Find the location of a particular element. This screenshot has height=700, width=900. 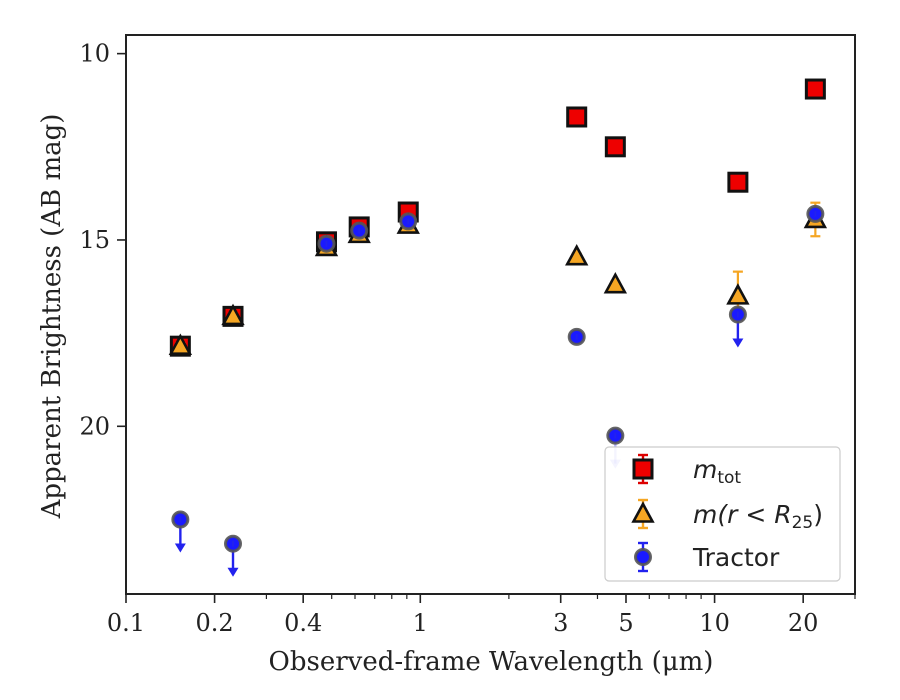

legend-label: m(r < R25) is located at coordinates (758, 516).